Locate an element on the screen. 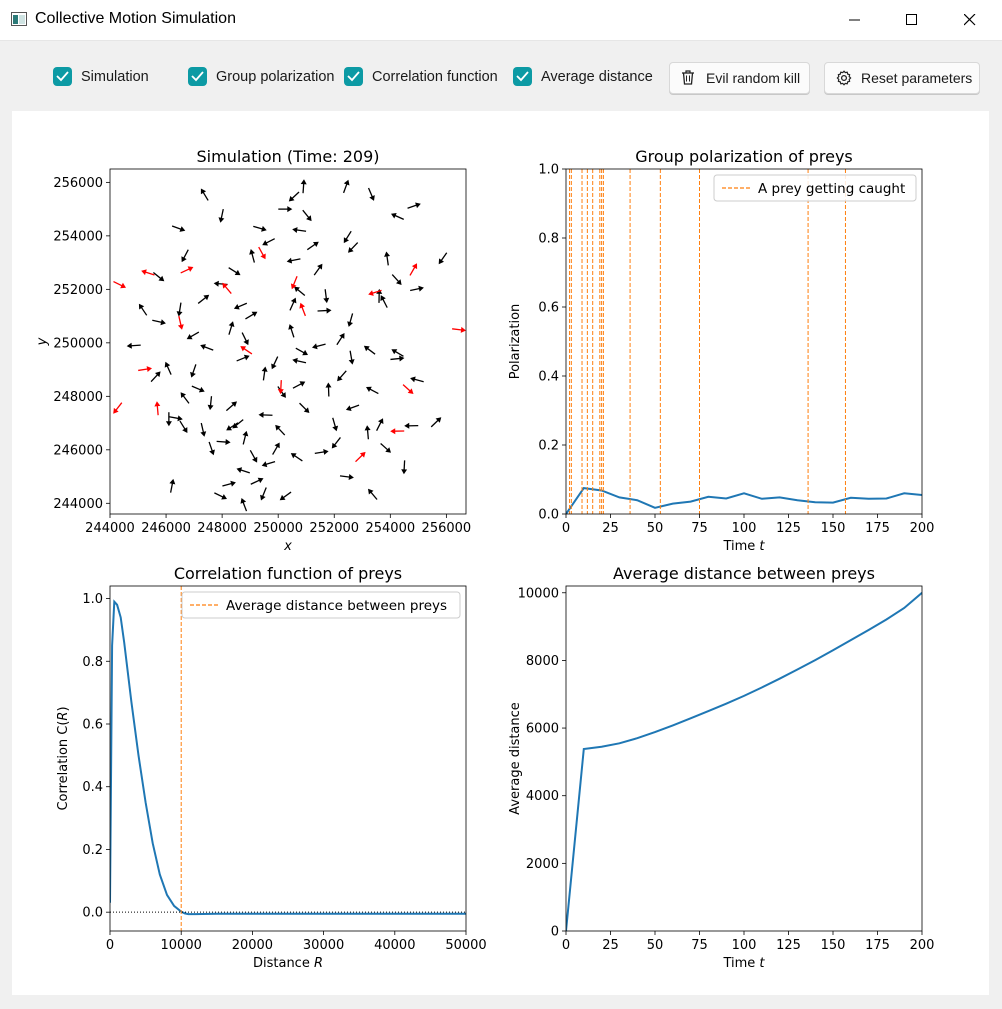 The width and height of the screenshot is (1002, 1009). x-tick-label: 252000 is located at coordinates (334, 528).